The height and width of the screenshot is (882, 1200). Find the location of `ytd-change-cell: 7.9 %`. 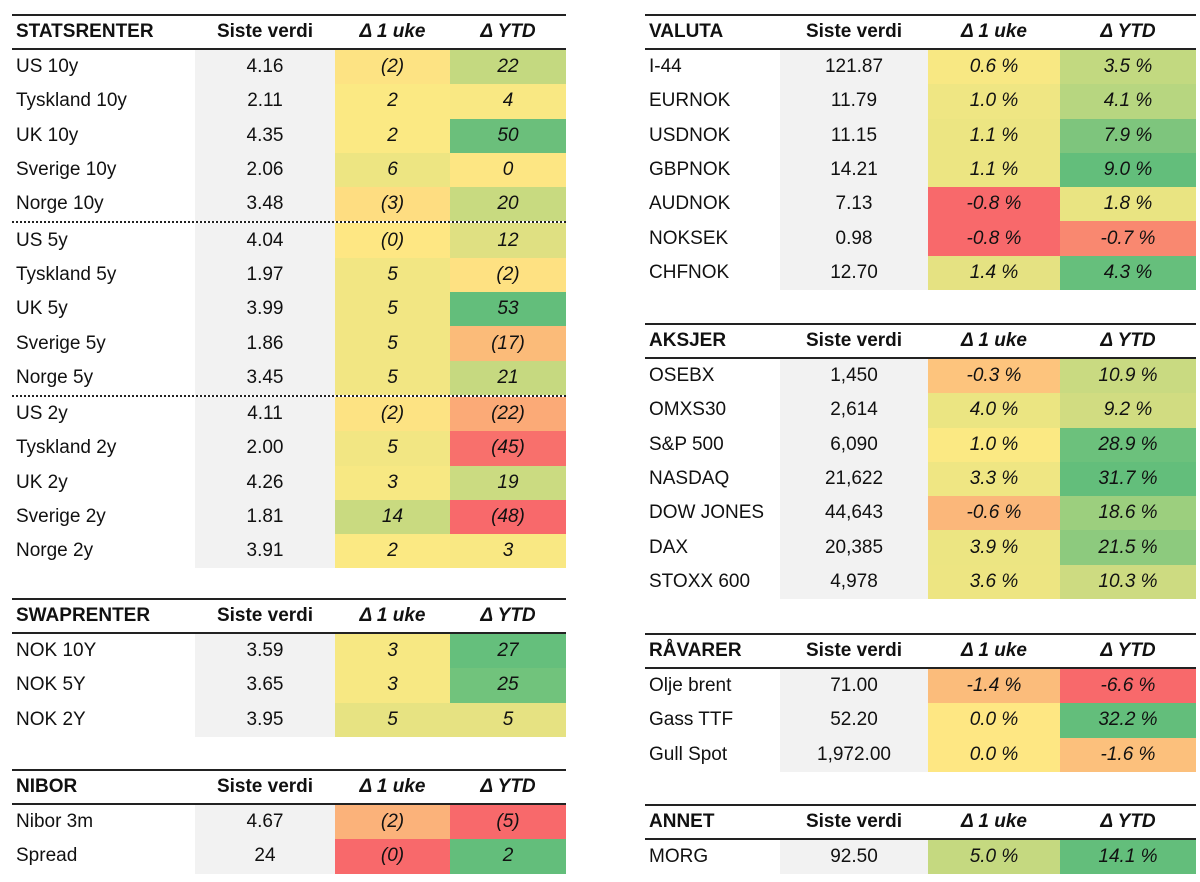

ytd-change-cell: 7.9 % is located at coordinates (1128, 135).